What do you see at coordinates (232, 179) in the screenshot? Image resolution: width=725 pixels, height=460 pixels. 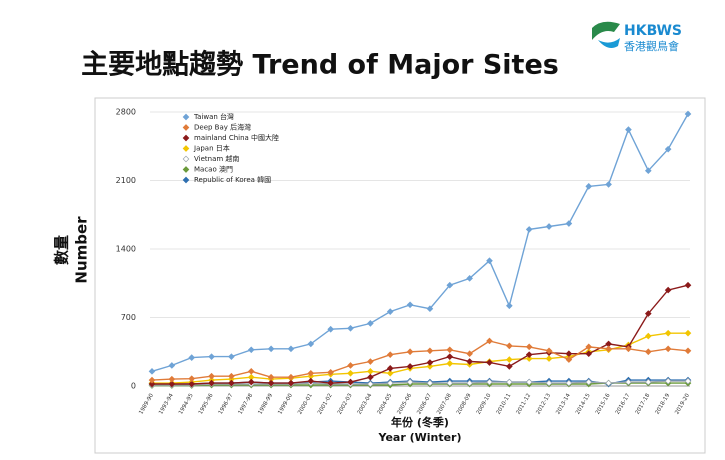 I see `legend-label: Republic of Korea 韓國` at bounding box center [232, 179].